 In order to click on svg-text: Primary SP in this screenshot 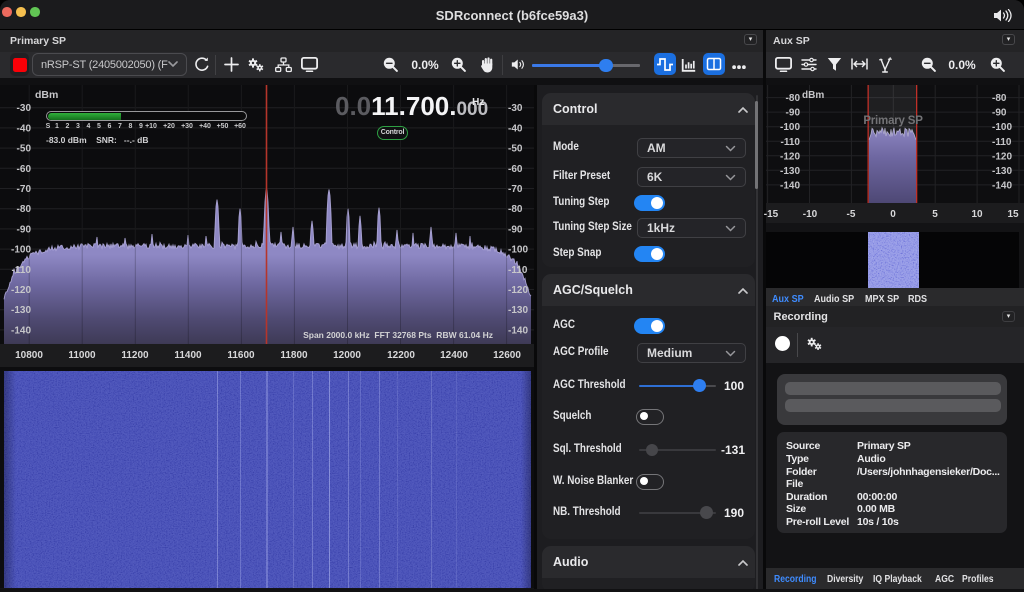, I will do `click(893, 121)`.